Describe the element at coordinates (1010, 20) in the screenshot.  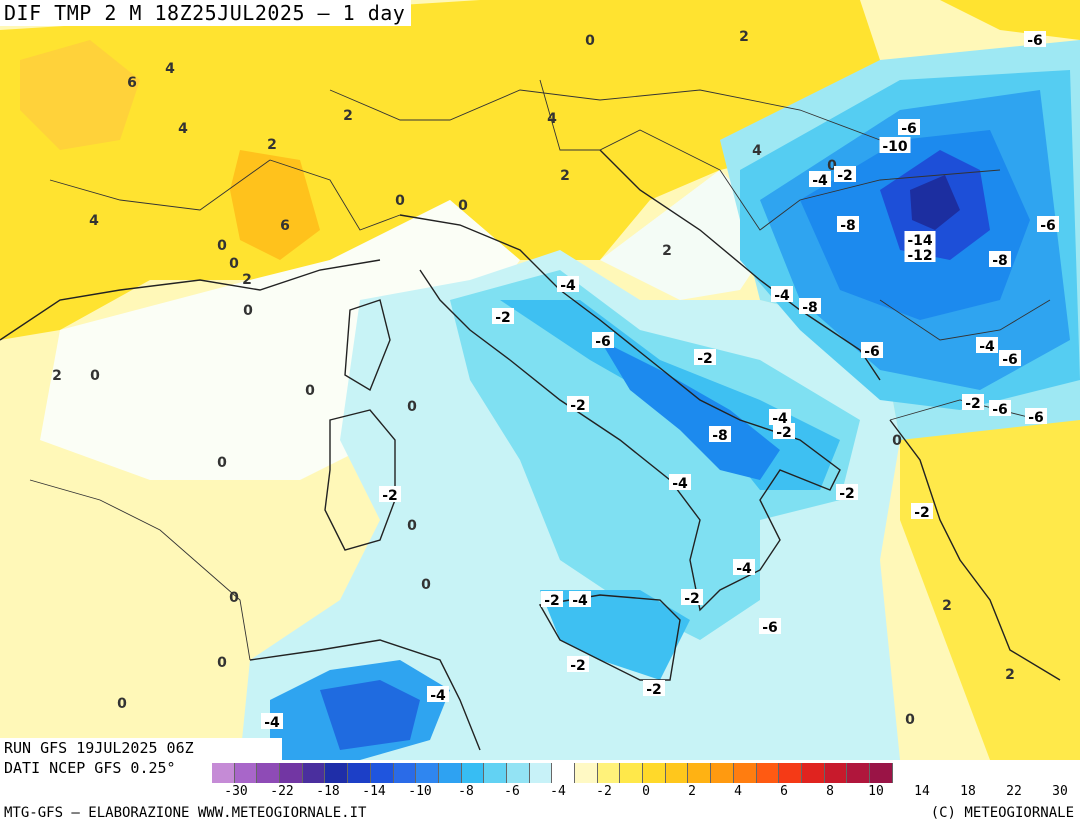
I see `warm-zone-northeast` at that location.